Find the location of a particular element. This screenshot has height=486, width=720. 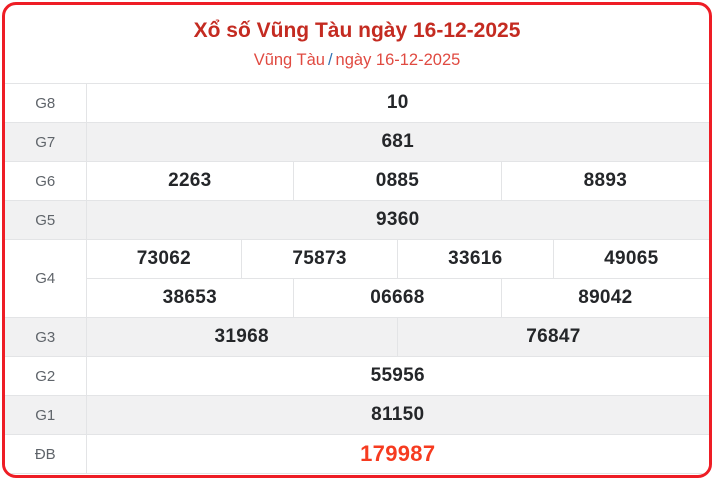

prize-row-ĐB: ĐB 179987 is located at coordinates (357, 454).